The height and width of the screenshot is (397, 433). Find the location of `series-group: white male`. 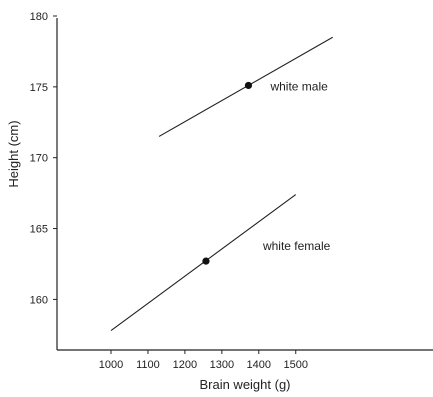

series-group: white male is located at coordinates (245, 86).